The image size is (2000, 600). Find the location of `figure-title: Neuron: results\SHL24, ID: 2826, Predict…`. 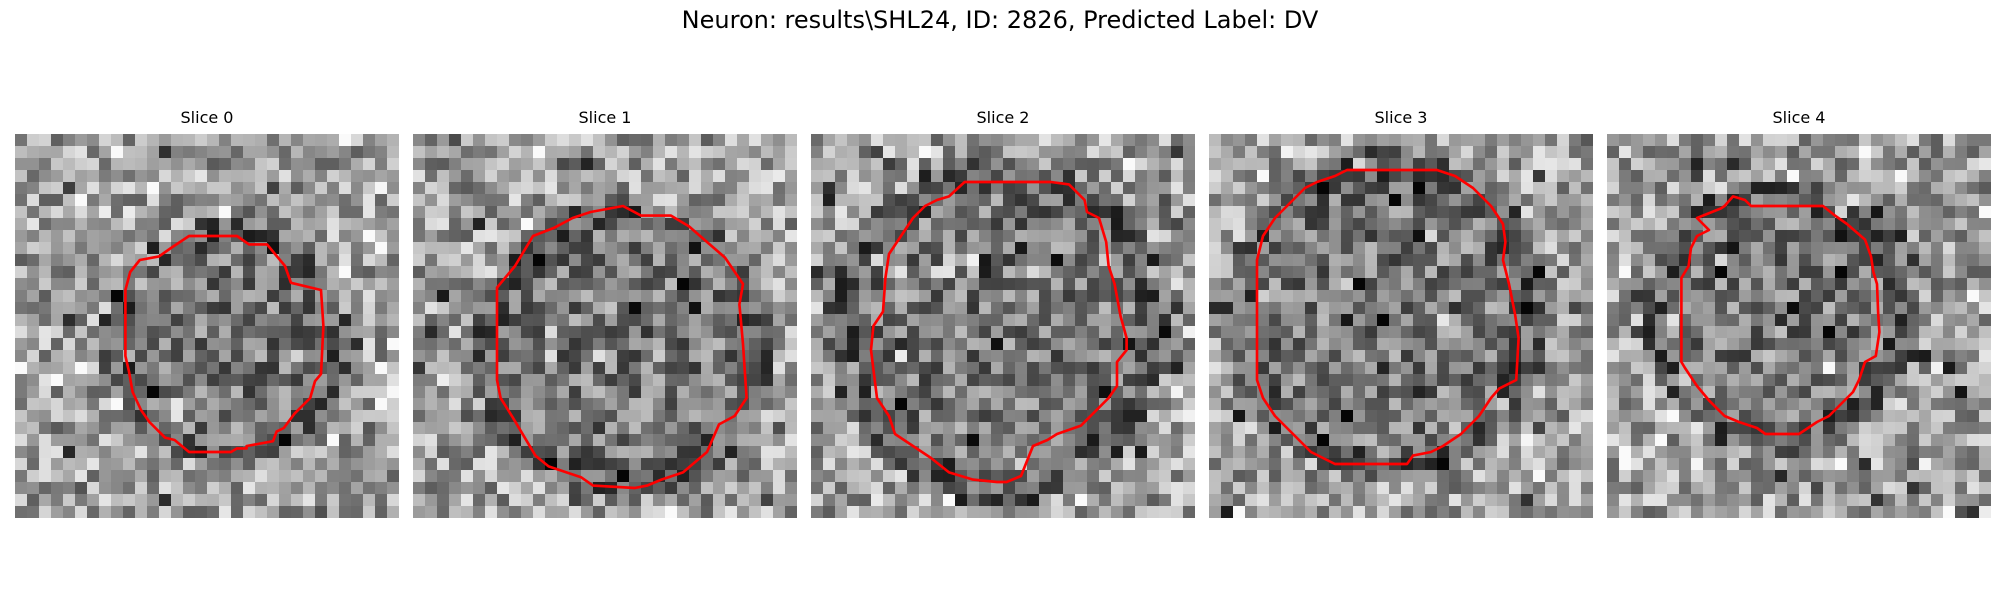

figure-title: Neuron: results\SHL24, ID: 2826, Predict… is located at coordinates (1000, 20).